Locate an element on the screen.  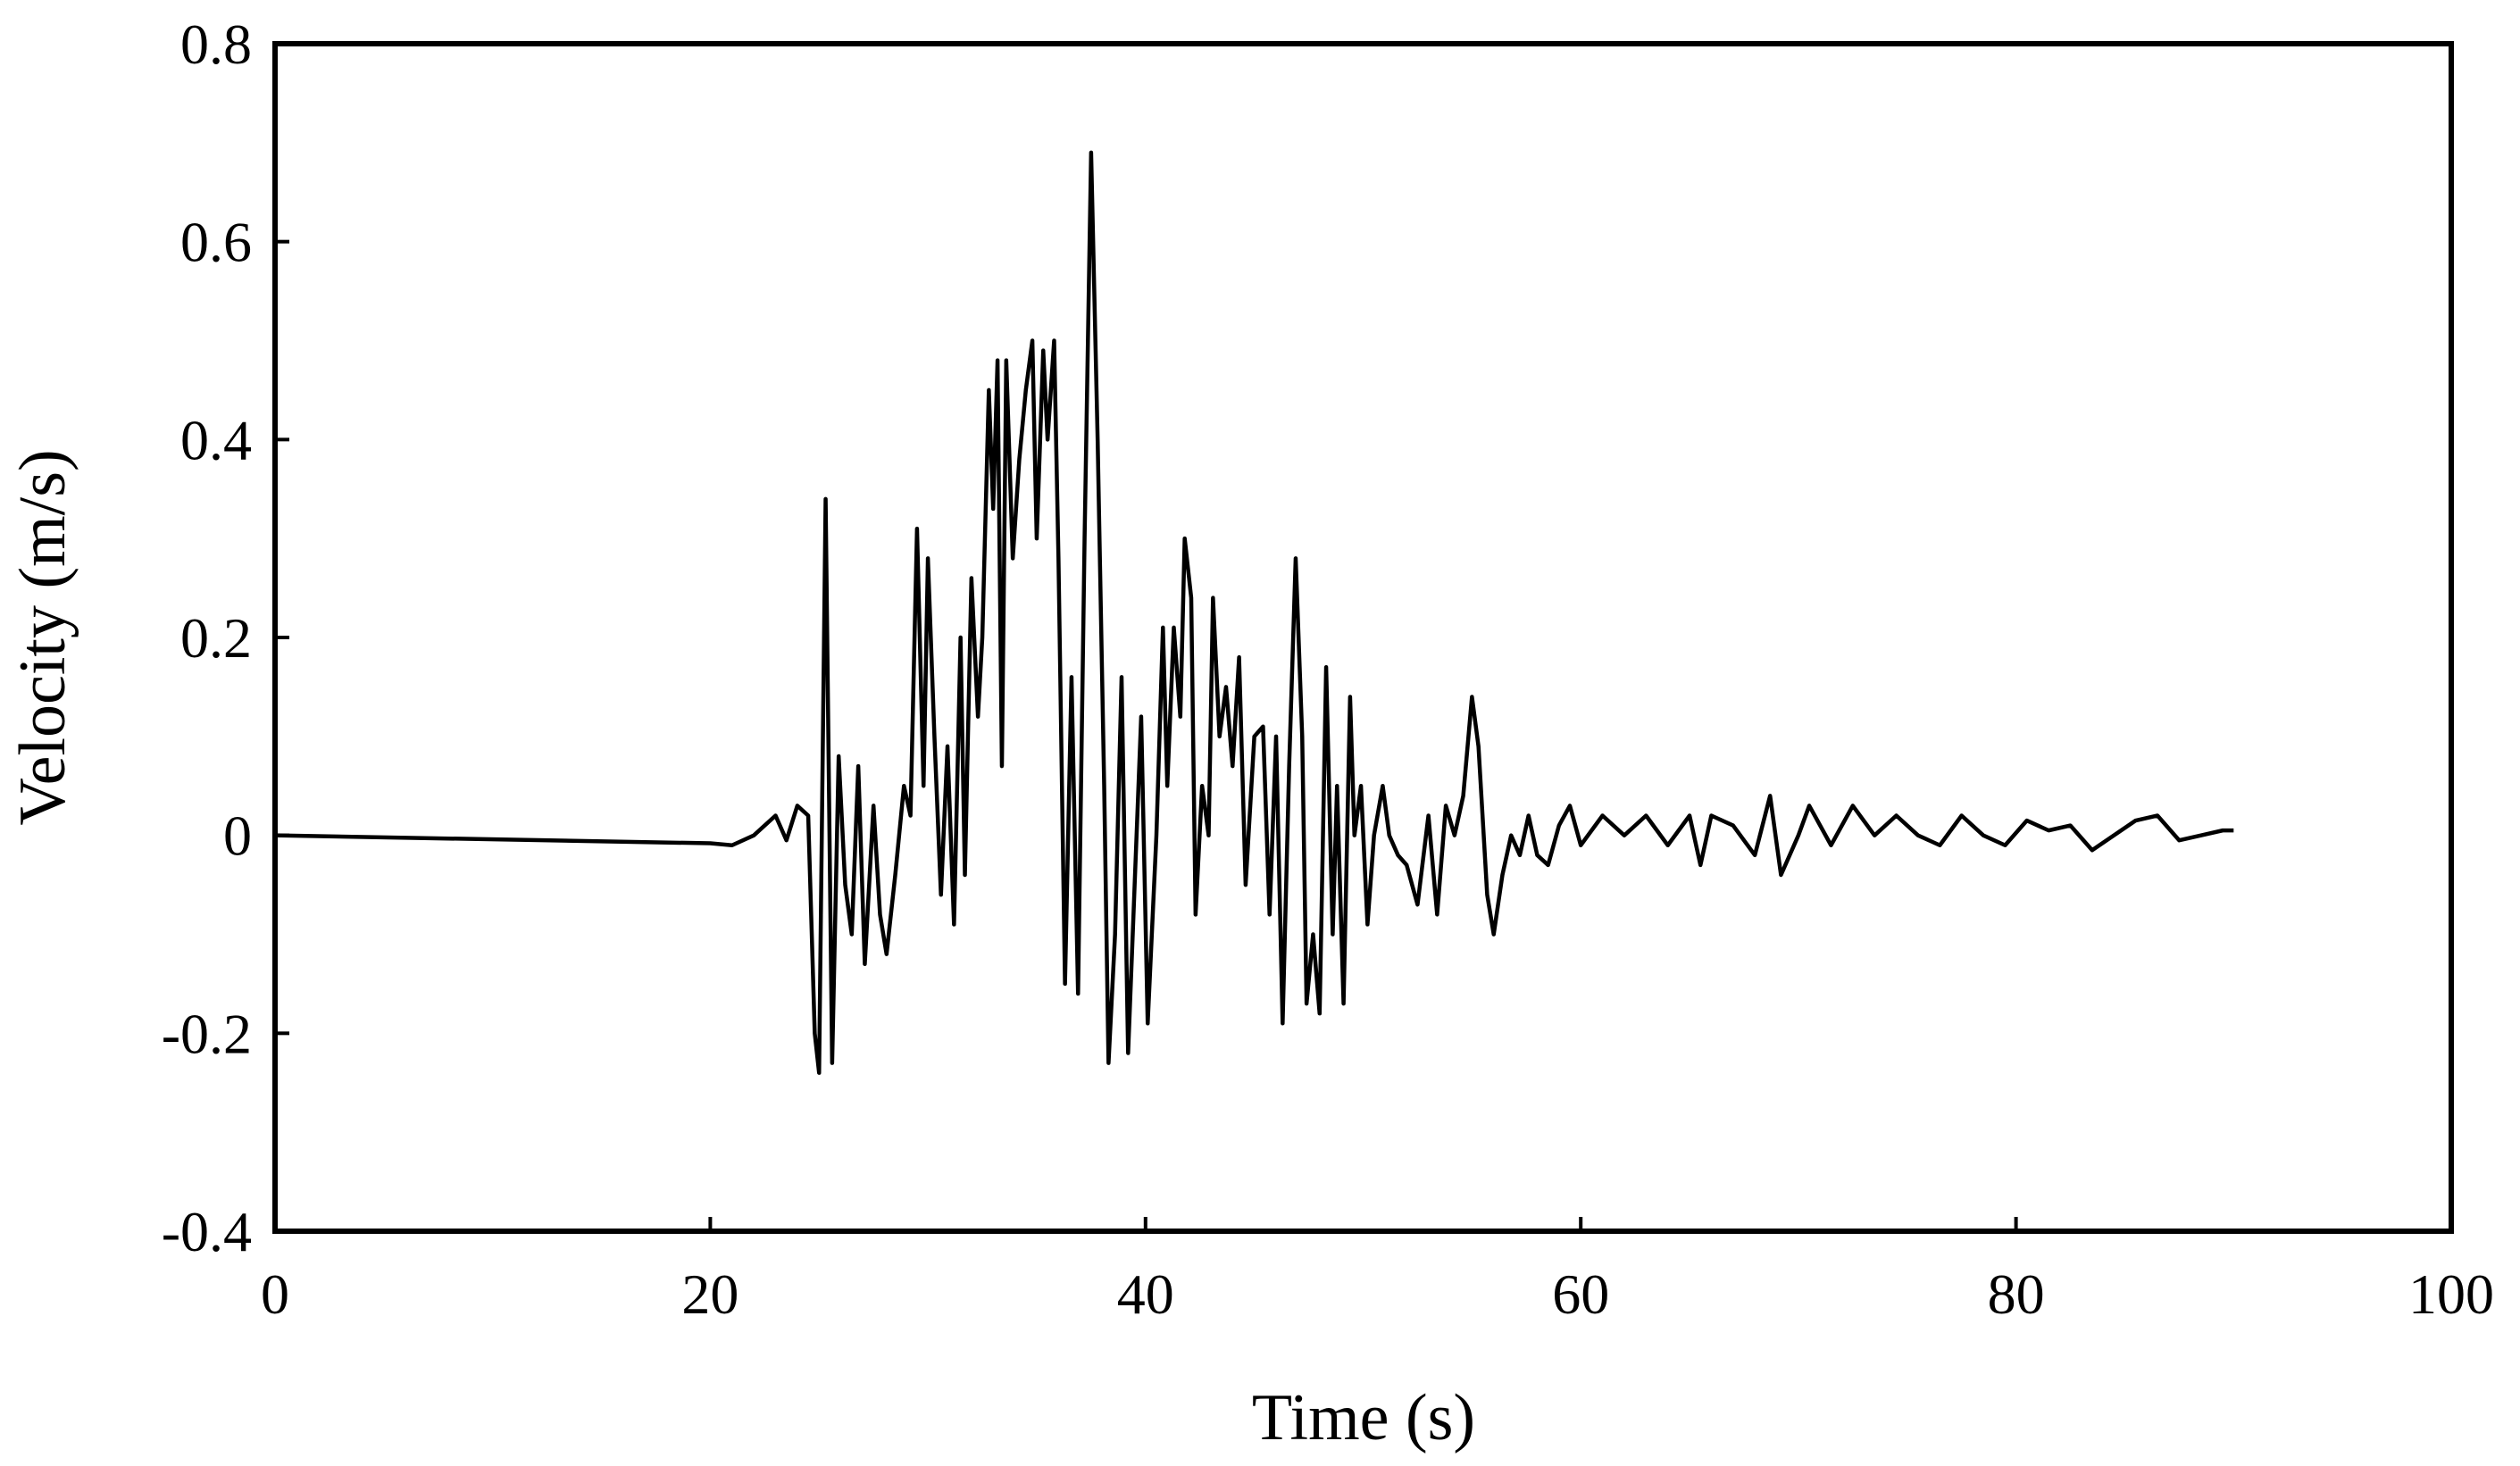
y-tick-label: 0 is located at coordinates (237, 836).